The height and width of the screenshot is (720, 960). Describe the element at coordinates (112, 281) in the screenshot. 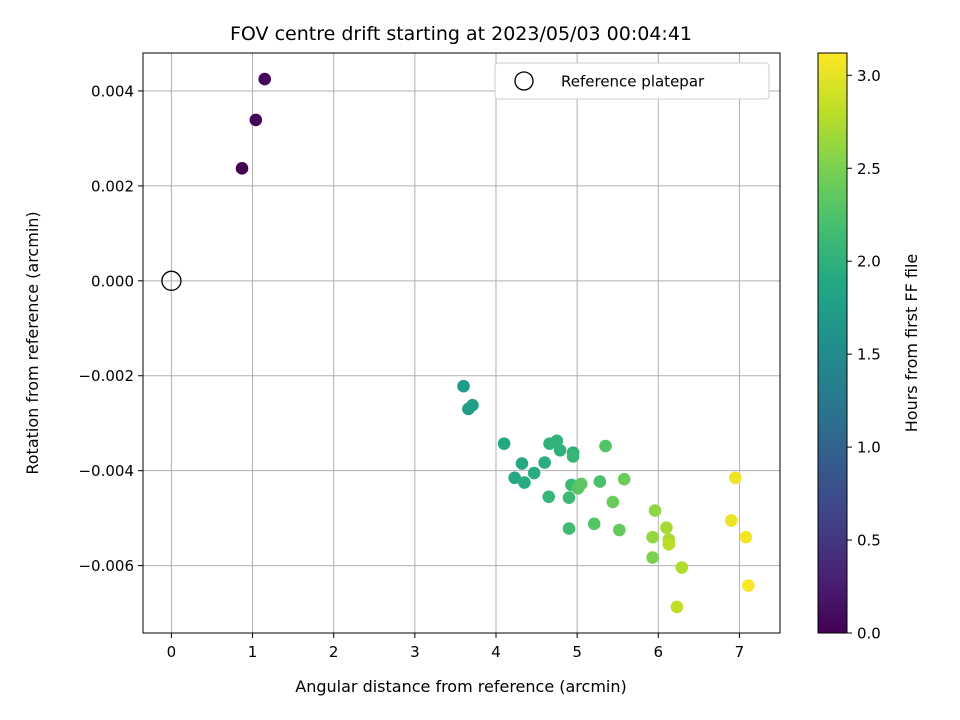

I see `y-tick-label: 0.000` at that location.